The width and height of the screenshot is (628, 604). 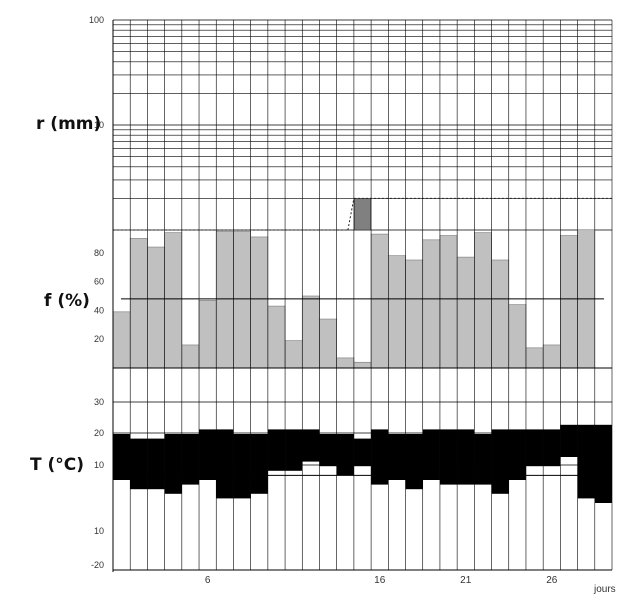 What do you see at coordinates (99, 402) in the screenshot?
I see `temperature-tick-label: 30` at bounding box center [99, 402].